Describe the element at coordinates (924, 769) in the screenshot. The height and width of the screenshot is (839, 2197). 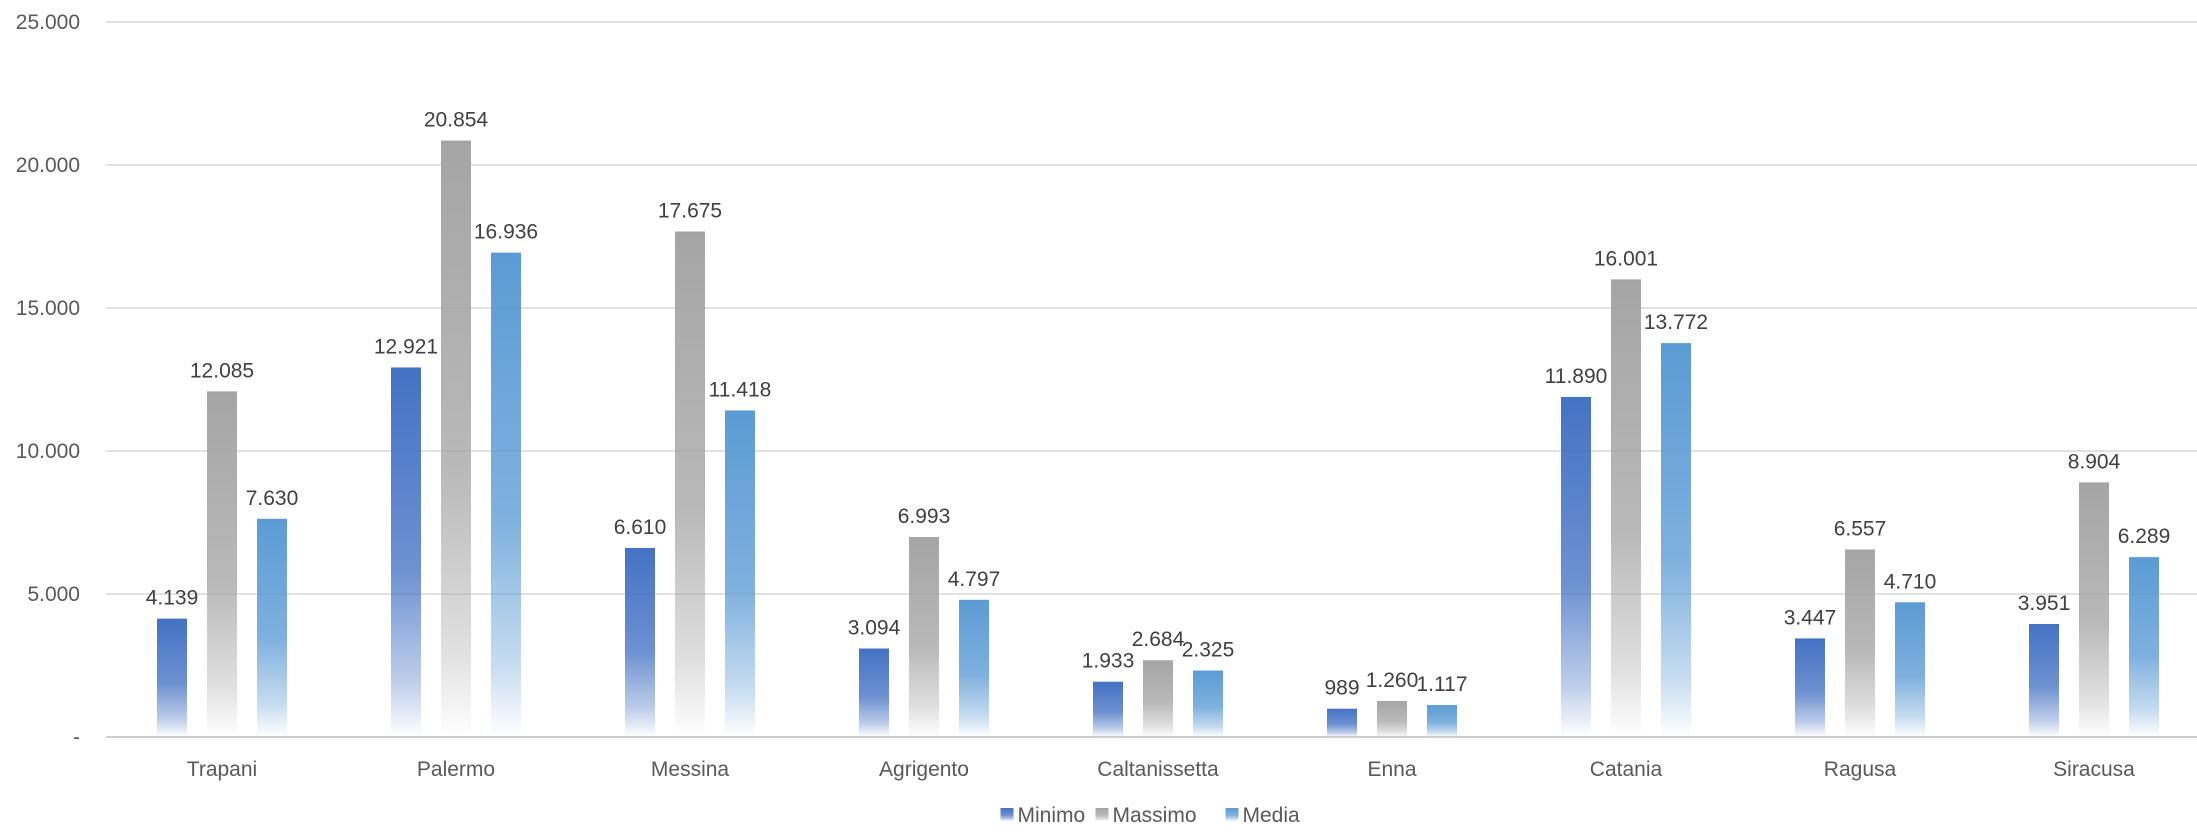
I see `x-tick-label: Agrigento` at that location.